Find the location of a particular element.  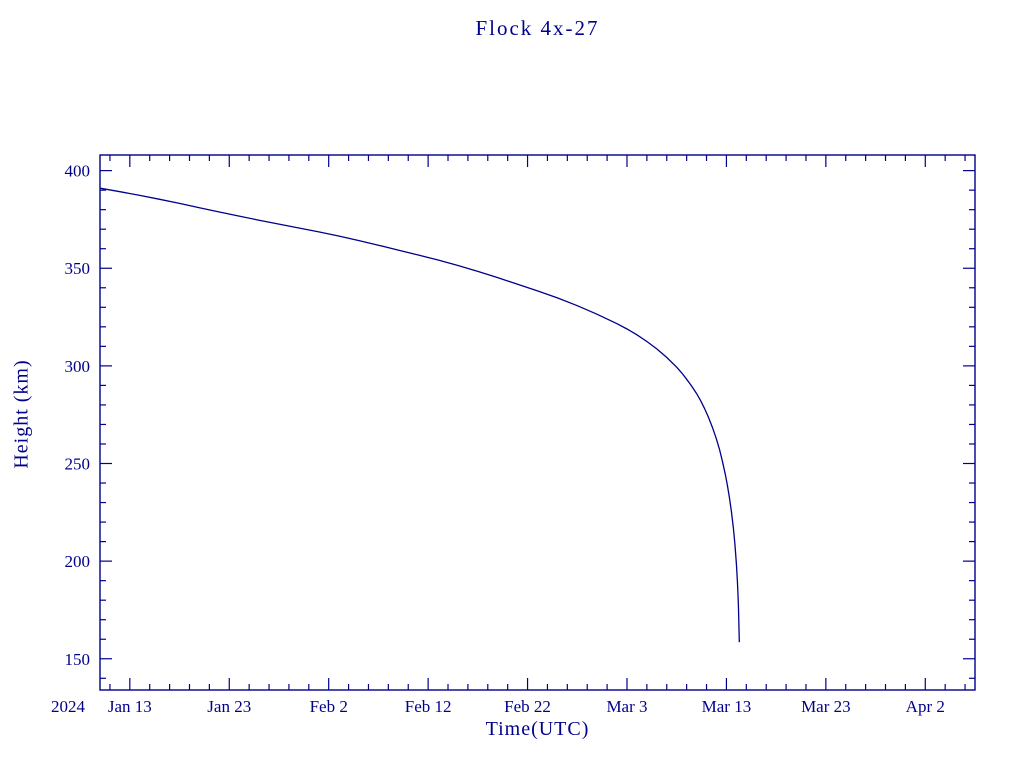

x-axis-year-label: 2024 is located at coordinates (68, 706).